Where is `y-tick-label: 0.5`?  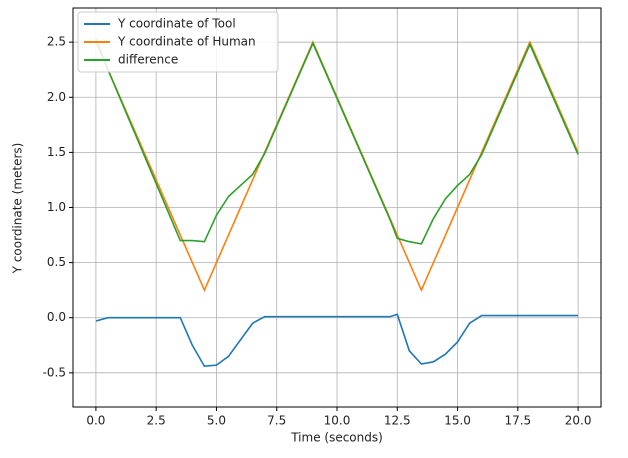 y-tick-label: 0.5 is located at coordinates (56, 262).